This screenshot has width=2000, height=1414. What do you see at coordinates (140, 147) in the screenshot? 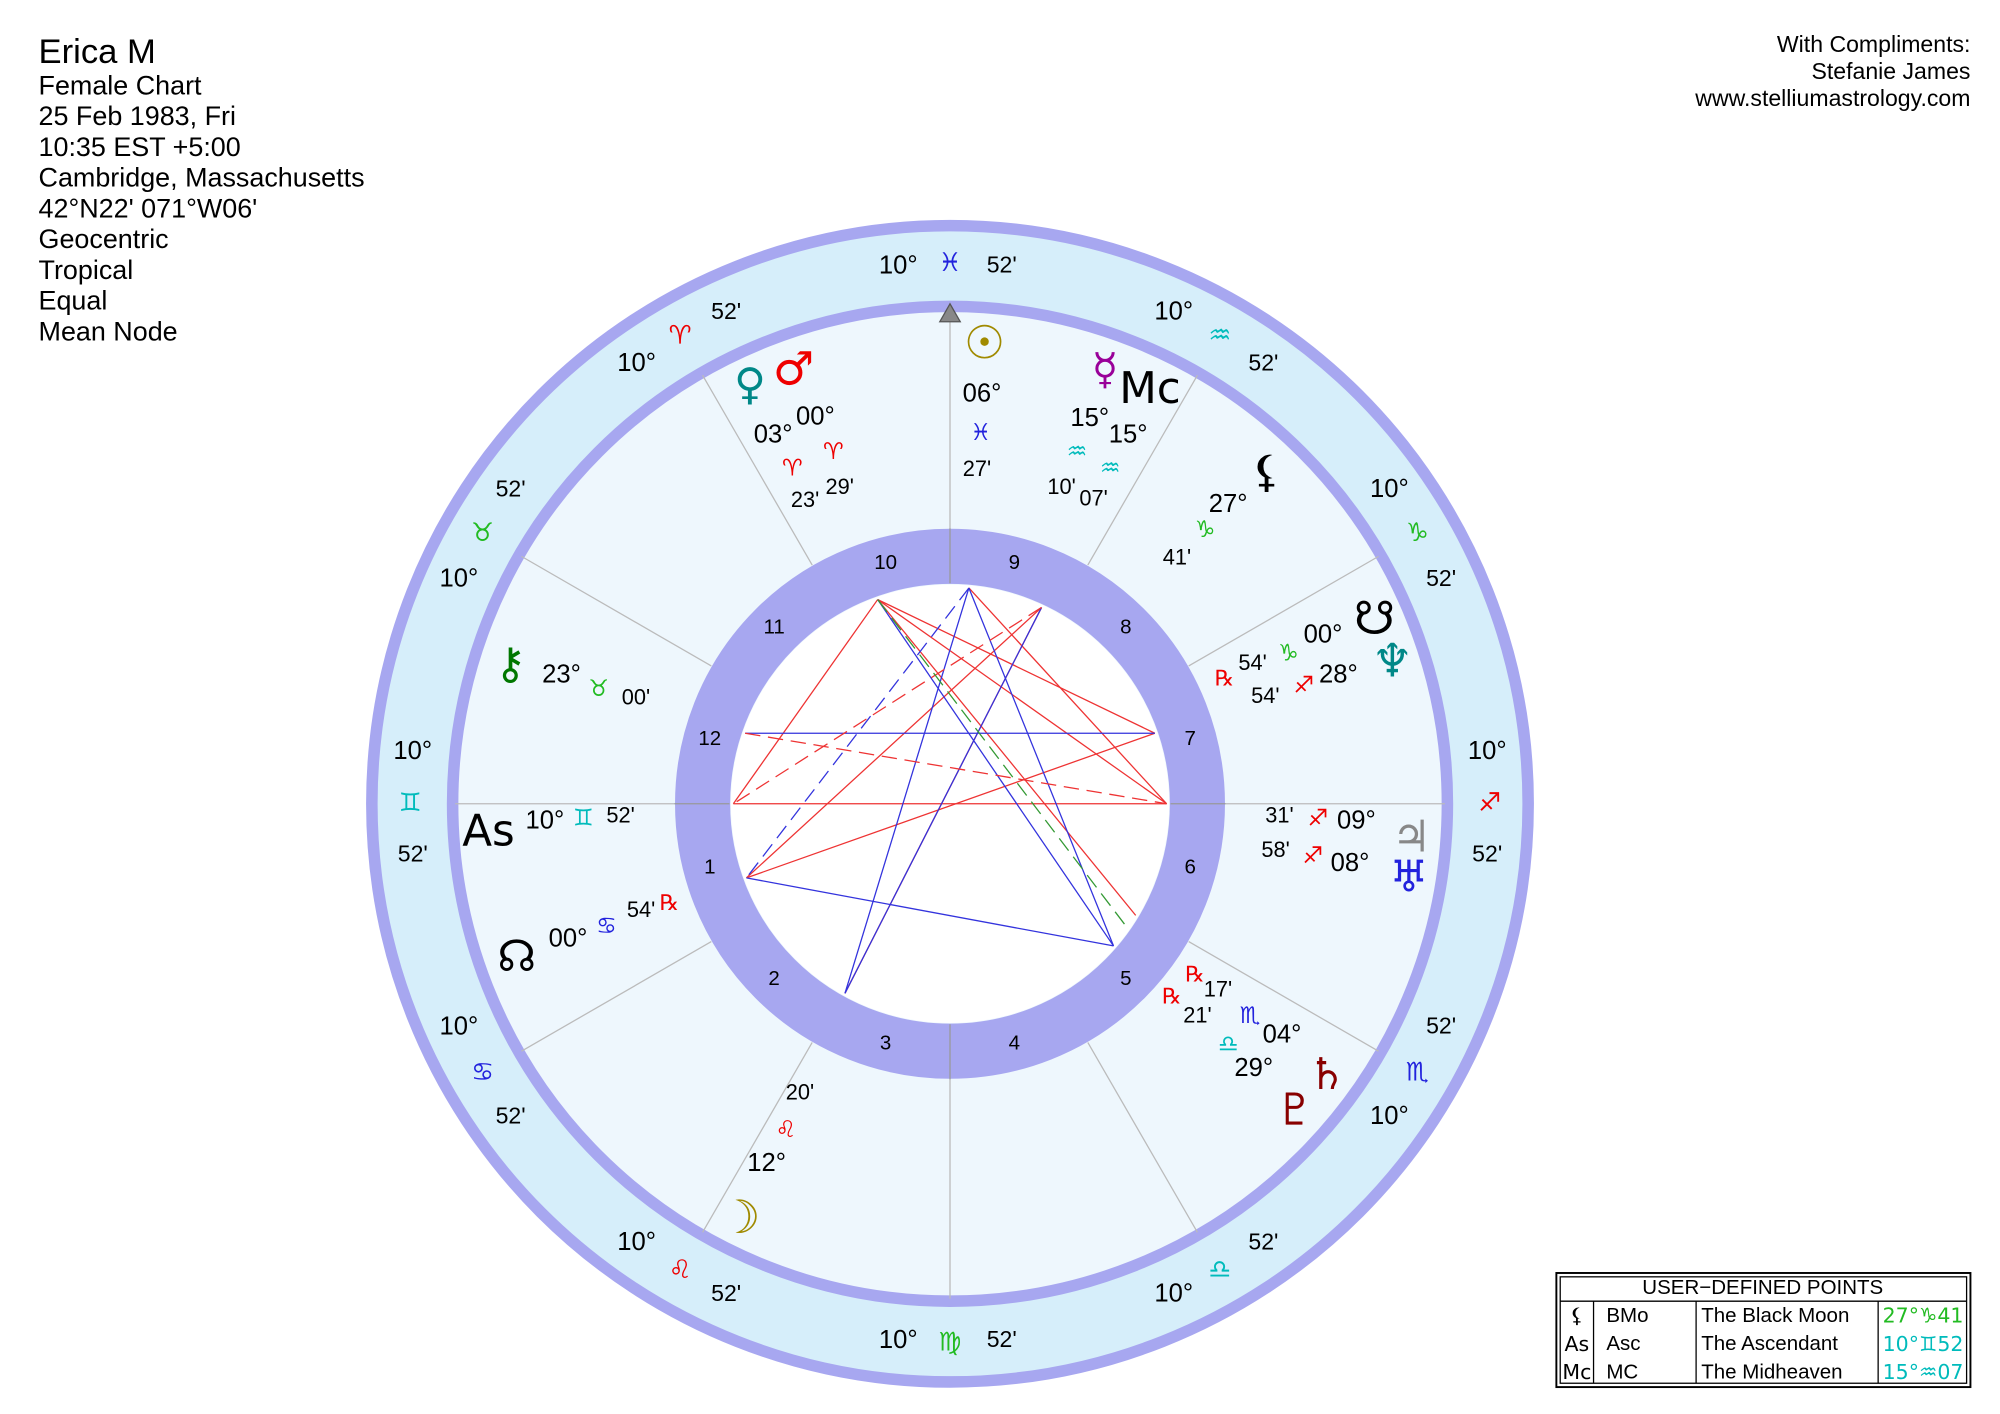
I see `header-line: 10:35 EST +5:00` at bounding box center [140, 147].